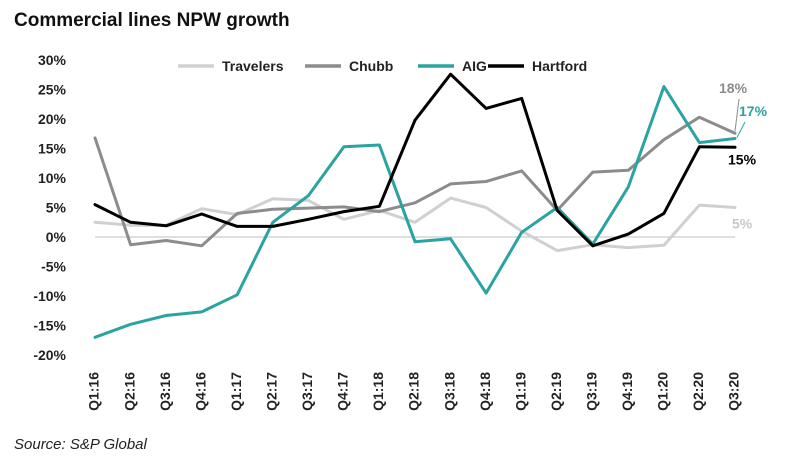 The width and height of the screenshot is (800, 466). I want to click on x-tick-label: Q3:17, so click(307, 391).